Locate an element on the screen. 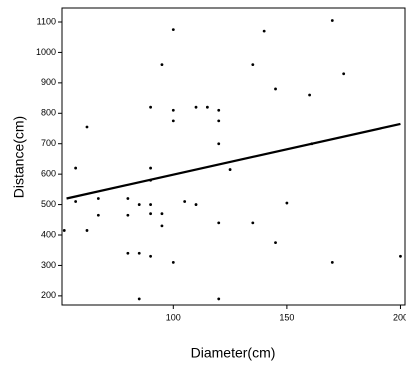 The image size is (406, 368). x-tick-label: 100 is located at coordinates (173, 317).